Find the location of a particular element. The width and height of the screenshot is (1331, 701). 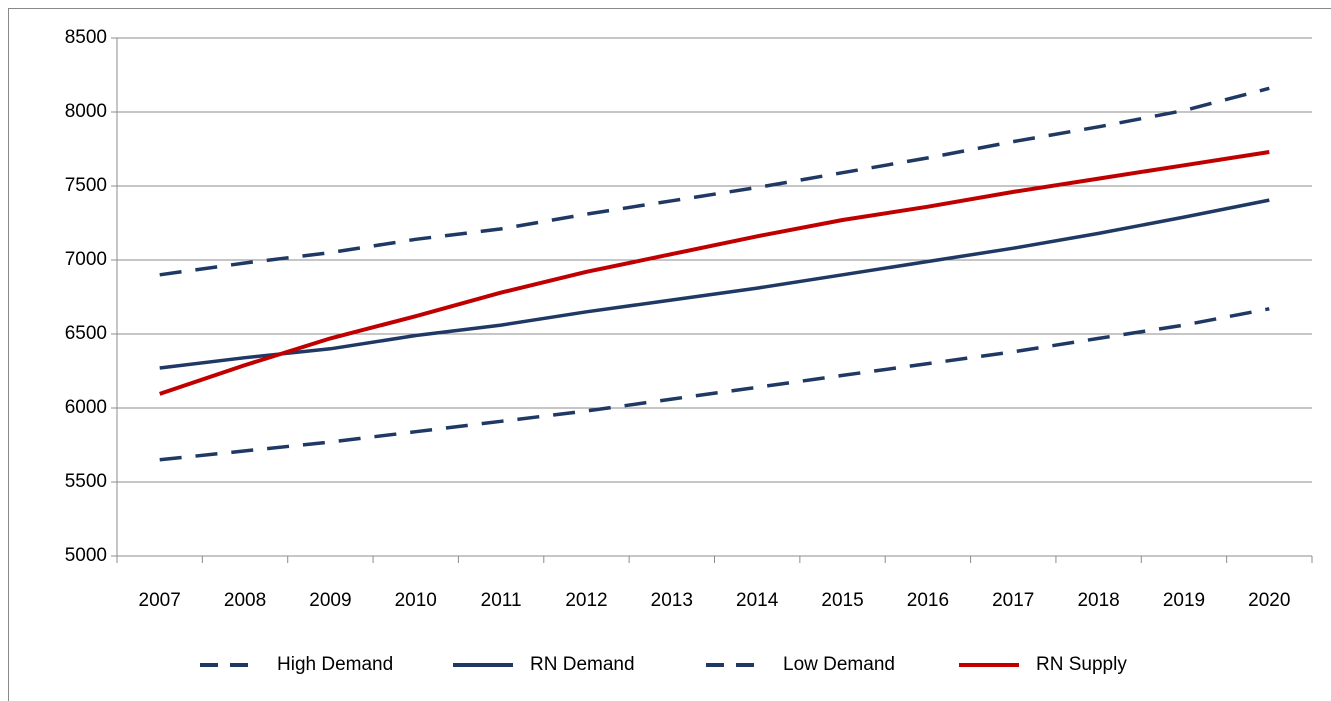

x-tick-label: 2012 is located at coordinates (586, 600).